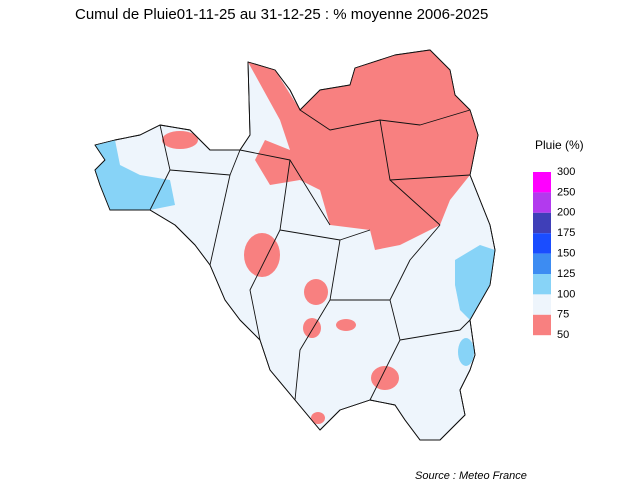 The image size is (644, 488). What do you see at coordinates (471, 476) in the screenshot?
I see `source: Source : Meteo France` at bounding box center [471, 476].